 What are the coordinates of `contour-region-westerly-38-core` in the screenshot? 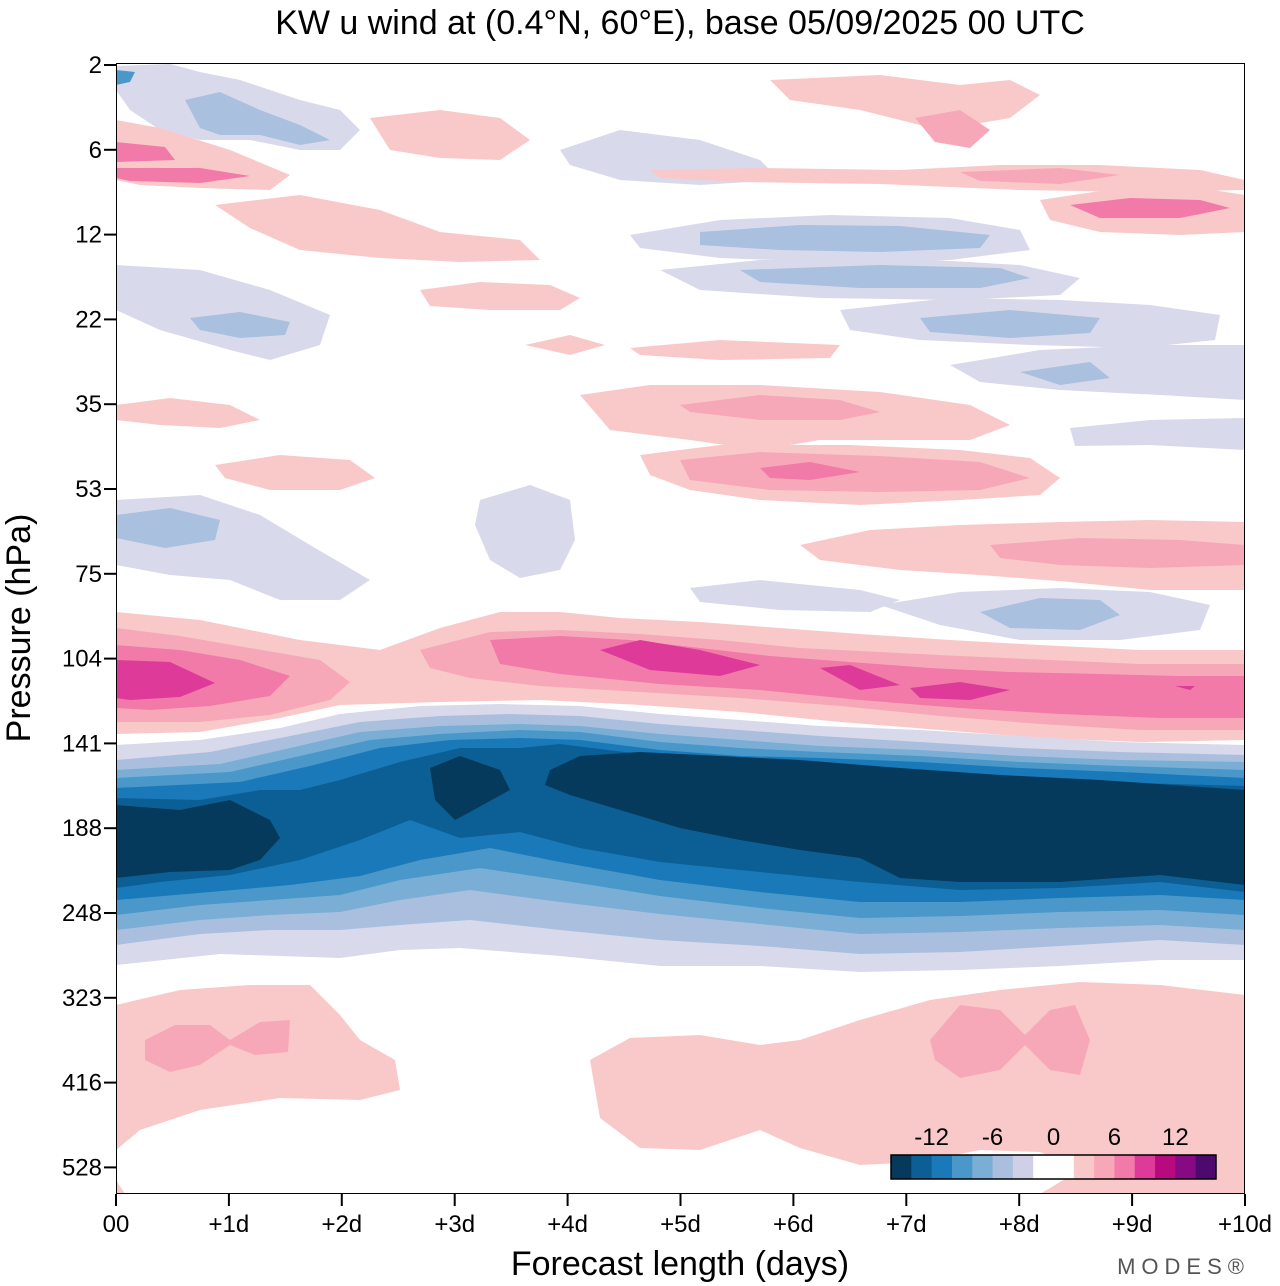 It's located at (780, 407).